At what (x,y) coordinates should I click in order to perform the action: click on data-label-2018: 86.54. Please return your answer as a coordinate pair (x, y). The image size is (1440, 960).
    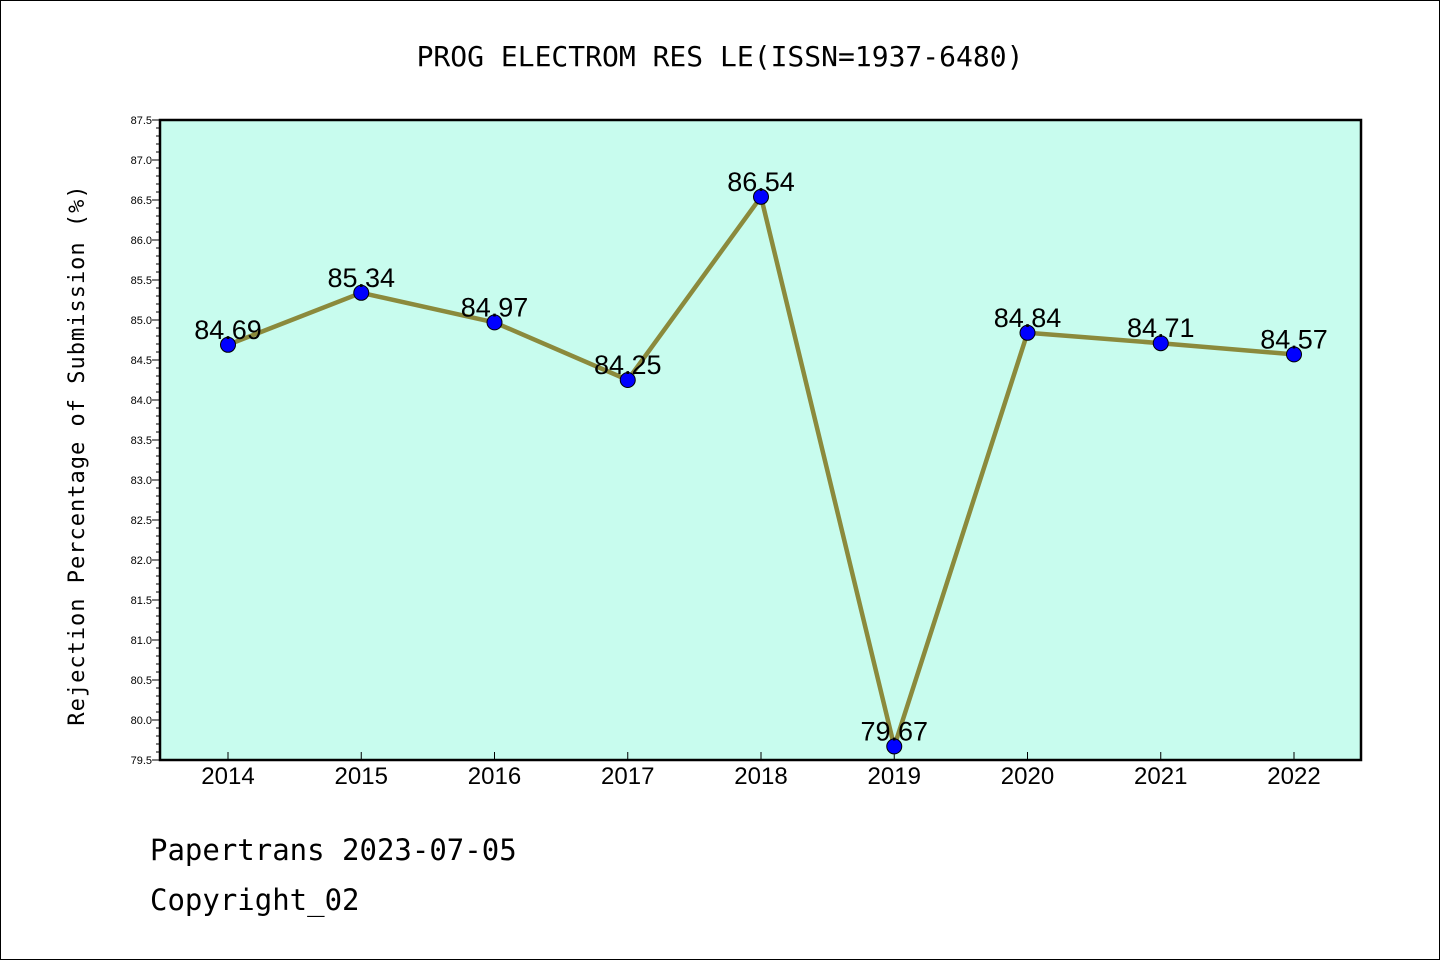
    Looking at the image, I should click on (761, 182).